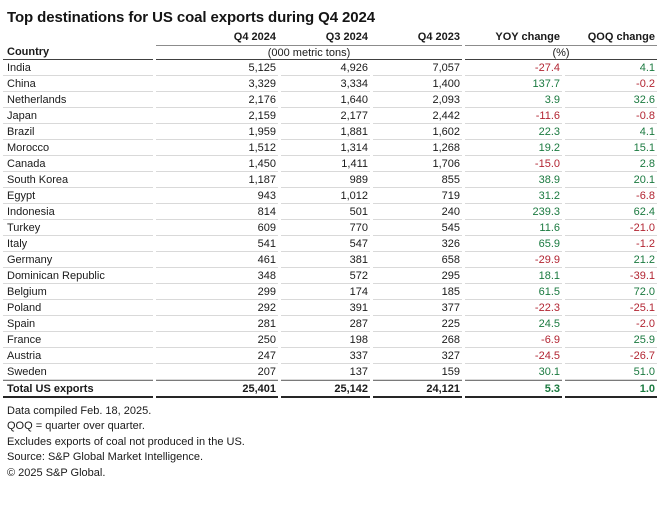 Image resolution: width=660 pixels, height=510 pixels. I want to click on tons-value-cell: 461, so click(217, 260).